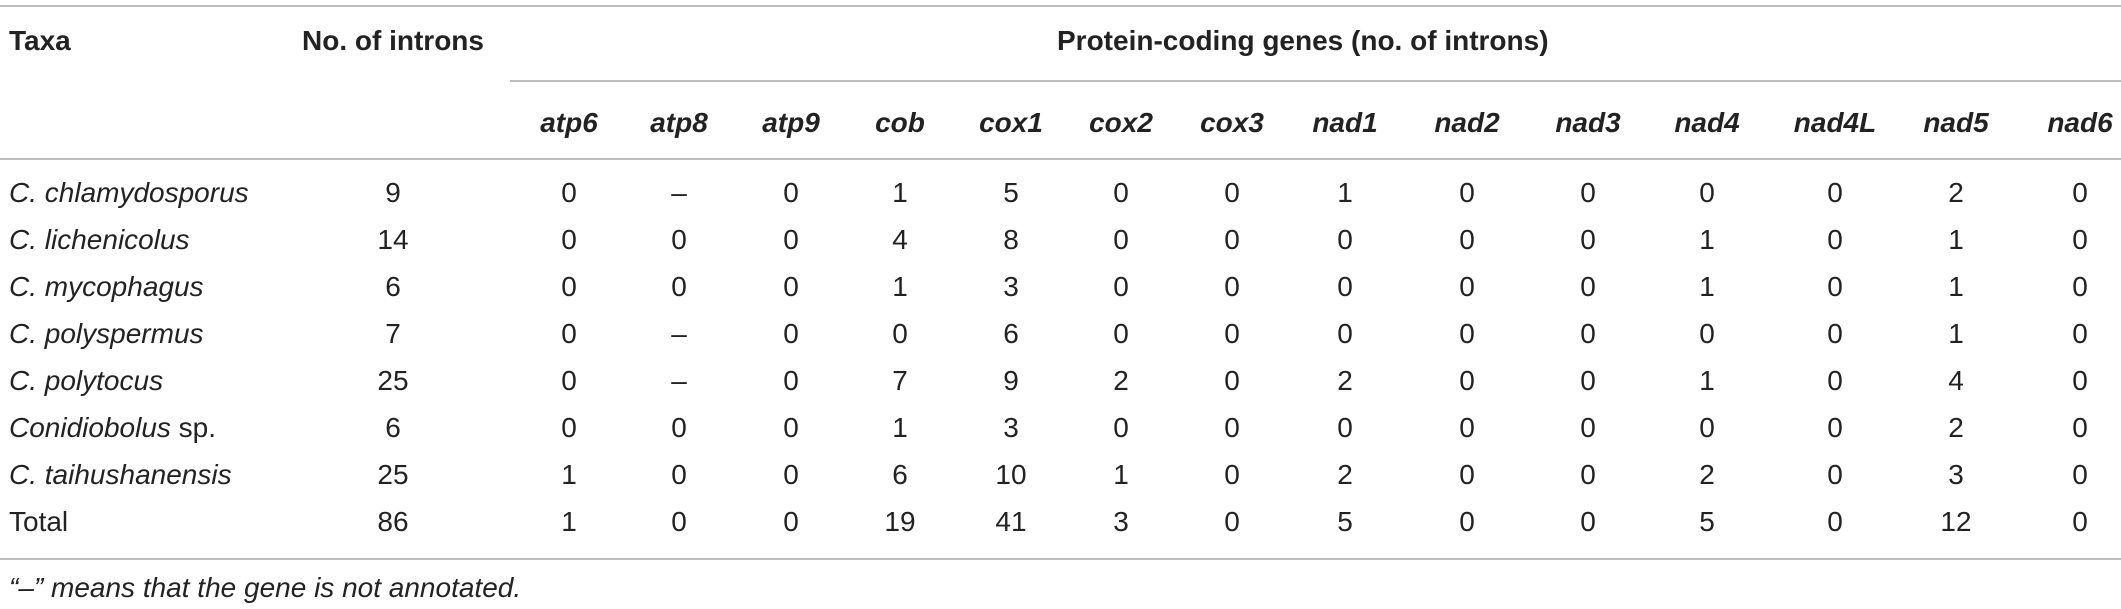  I want to click on taxon-cell: C. taihushanensis, so click(120, 475).